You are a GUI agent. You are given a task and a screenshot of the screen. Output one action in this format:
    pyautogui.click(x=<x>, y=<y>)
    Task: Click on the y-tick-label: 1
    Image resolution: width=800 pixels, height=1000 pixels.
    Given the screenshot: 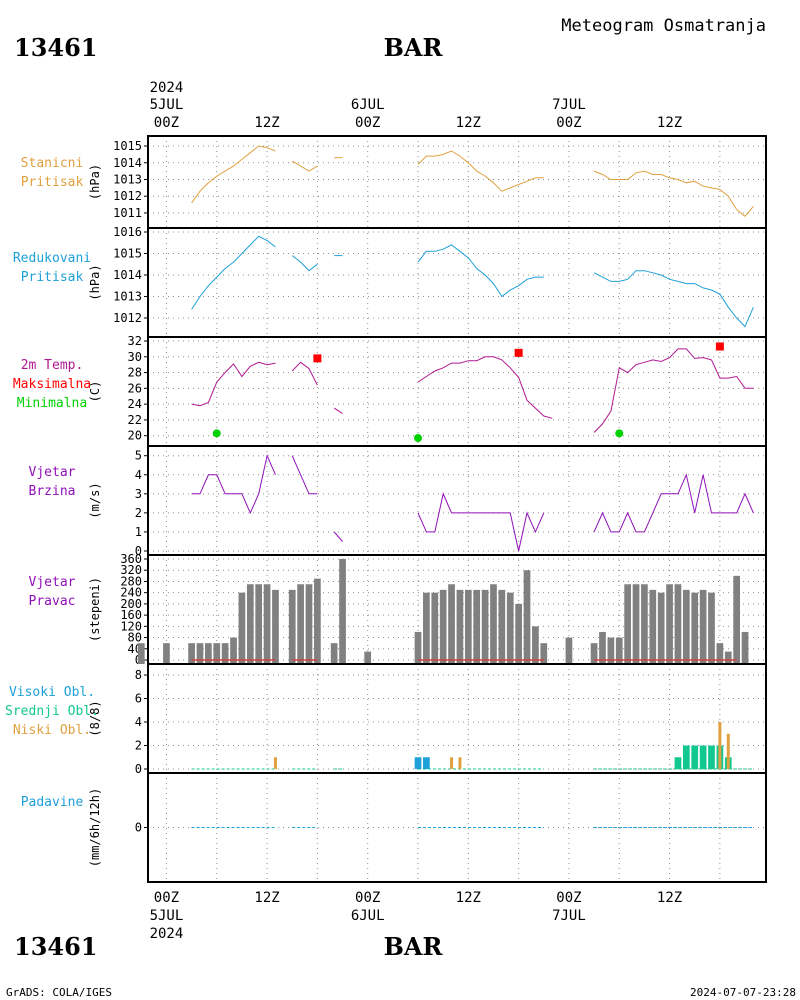 What is the action you would take?
    pyautogui.click(x=138, y=532)
    